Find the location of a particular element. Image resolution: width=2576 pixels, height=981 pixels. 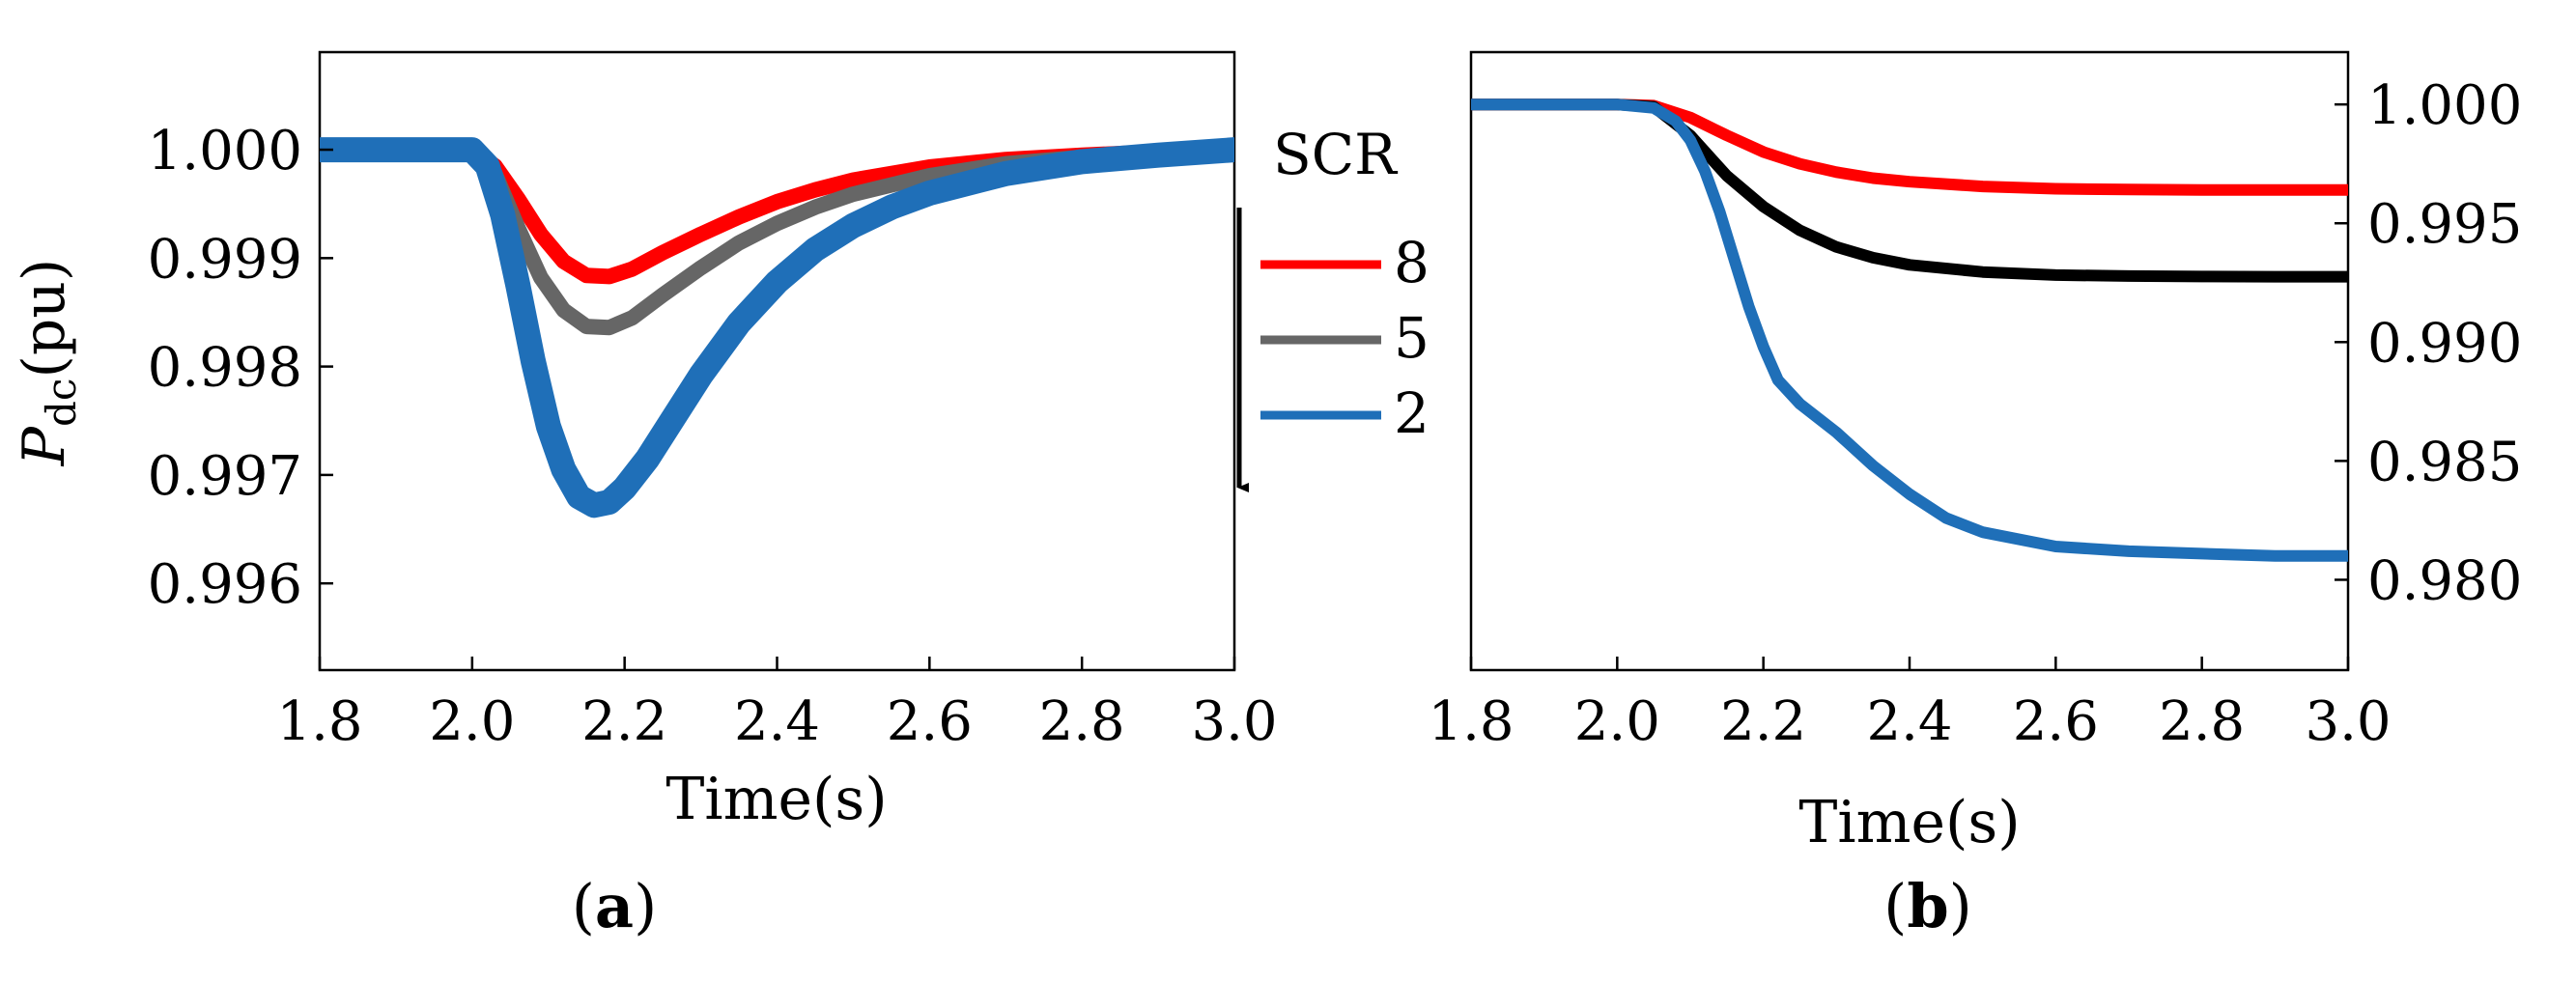

legend-title: SCR is located at coordinates (1336, 154).